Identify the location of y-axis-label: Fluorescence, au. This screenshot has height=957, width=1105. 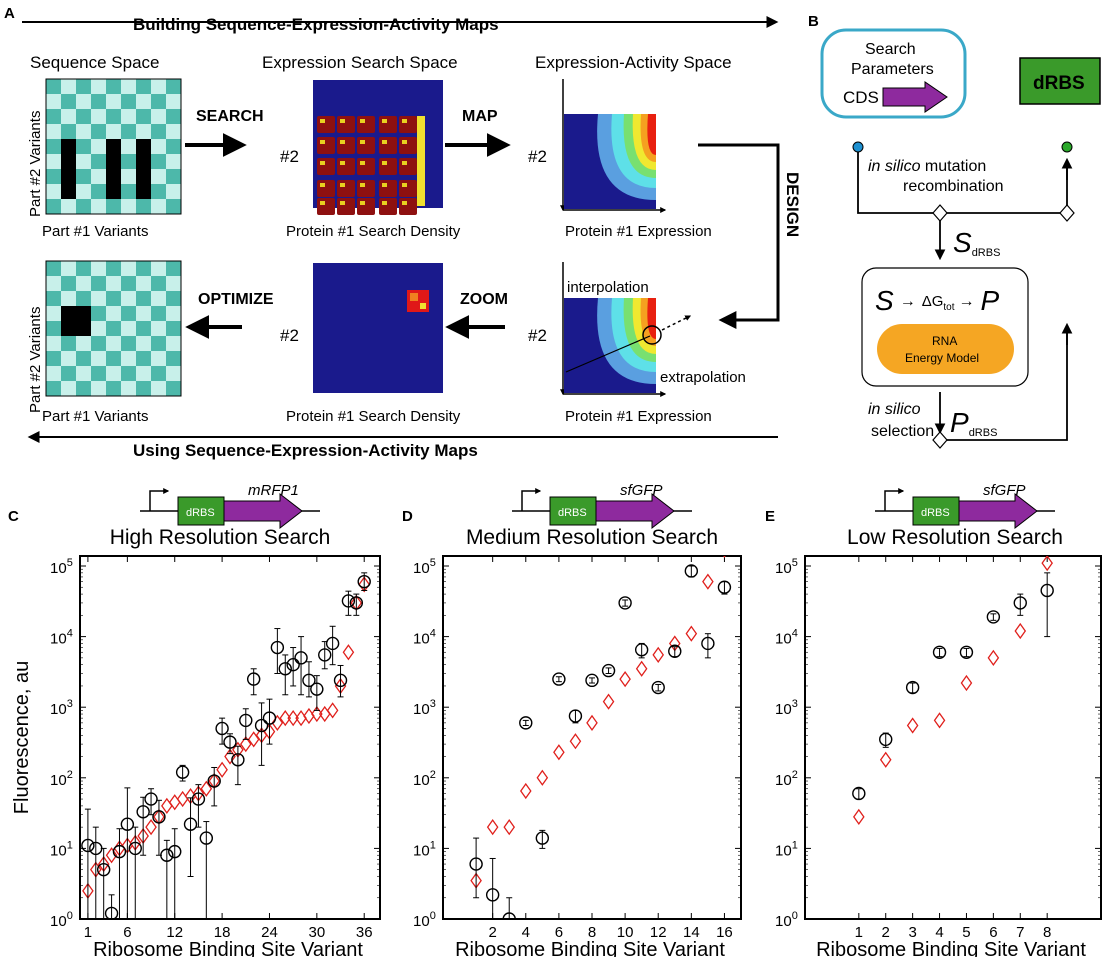
(22, 737).